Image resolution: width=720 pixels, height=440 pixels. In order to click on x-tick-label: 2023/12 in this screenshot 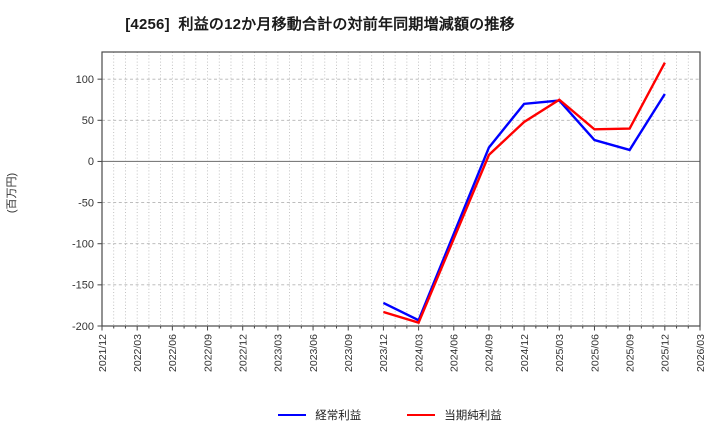, I will do `click(384, 353)`.